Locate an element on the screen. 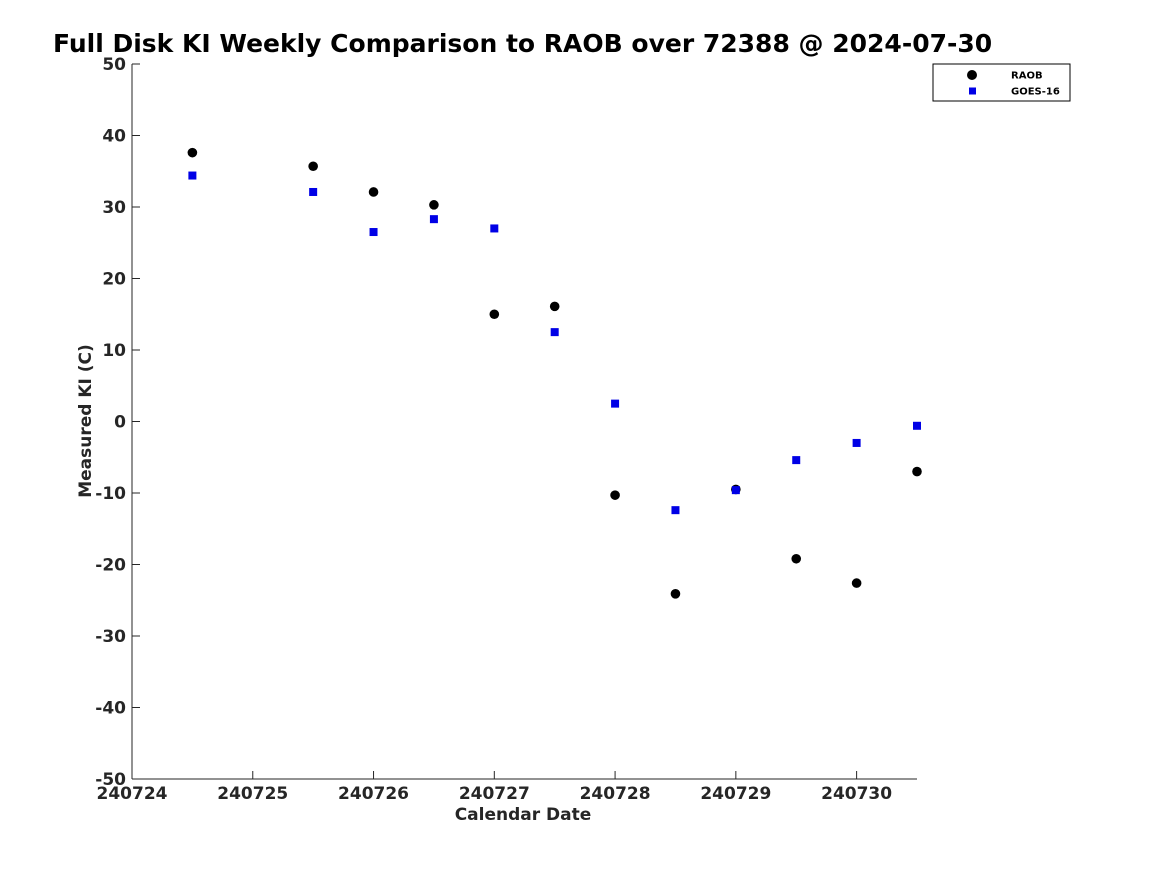 The image size is (1167, 875). x-tick-label: 240724 is located at coordinates (132, 794).